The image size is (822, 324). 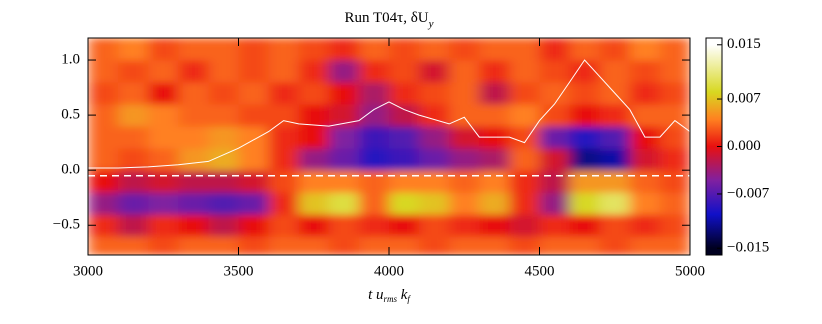 I want to click on y-tick-label: 0.0, so click(x=70, y=170).